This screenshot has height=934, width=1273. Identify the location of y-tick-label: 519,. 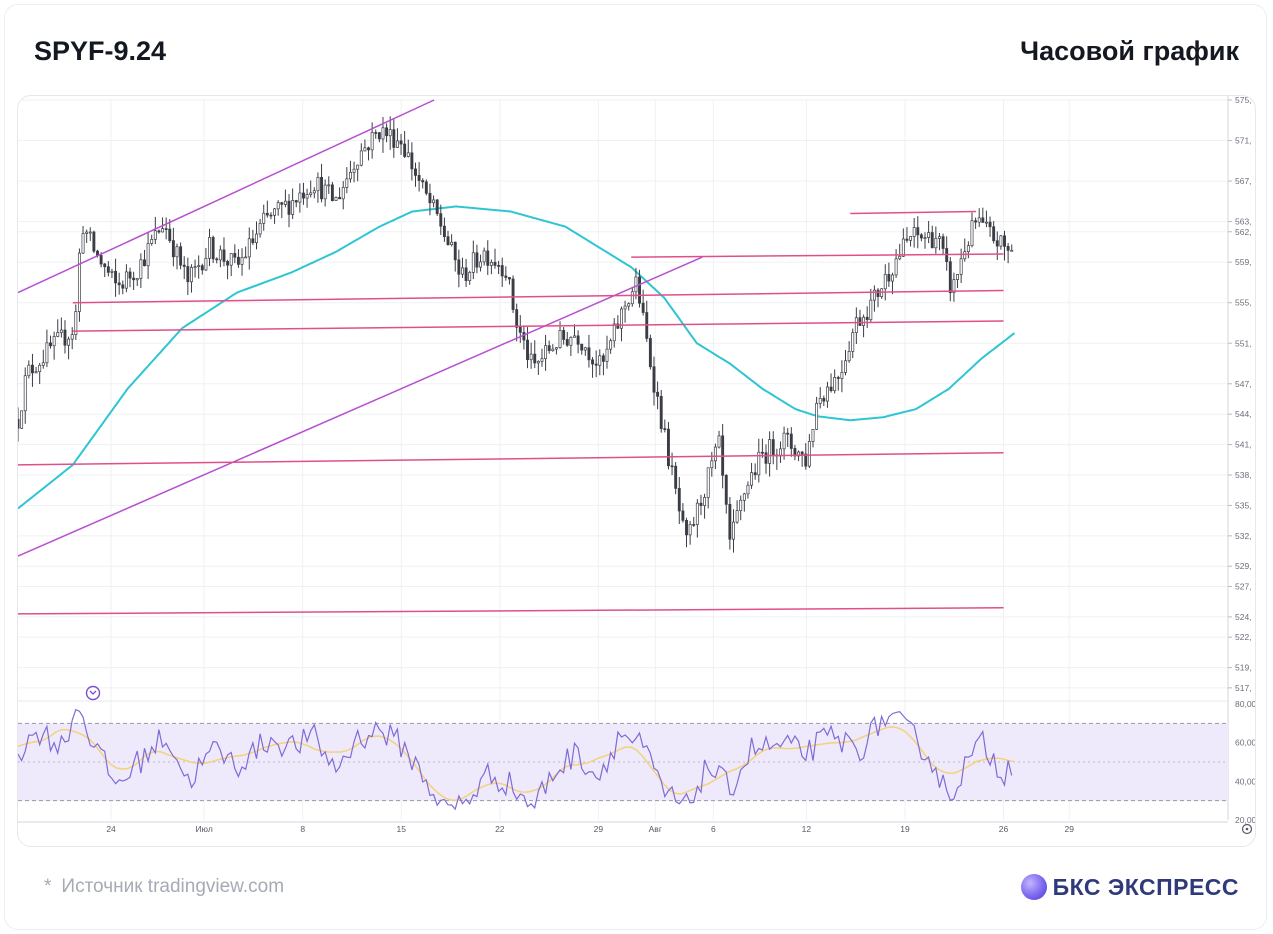
(1243, 668).